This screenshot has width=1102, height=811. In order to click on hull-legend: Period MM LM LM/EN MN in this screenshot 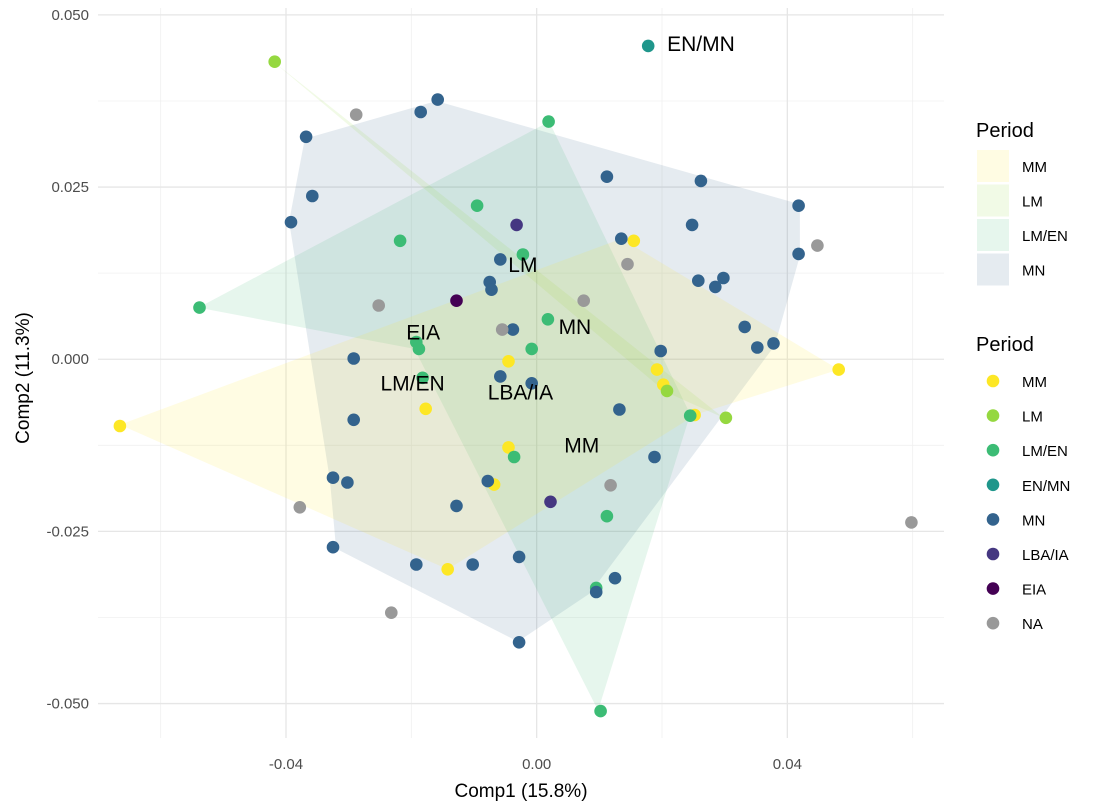, I will do `click(1022, 203)`.